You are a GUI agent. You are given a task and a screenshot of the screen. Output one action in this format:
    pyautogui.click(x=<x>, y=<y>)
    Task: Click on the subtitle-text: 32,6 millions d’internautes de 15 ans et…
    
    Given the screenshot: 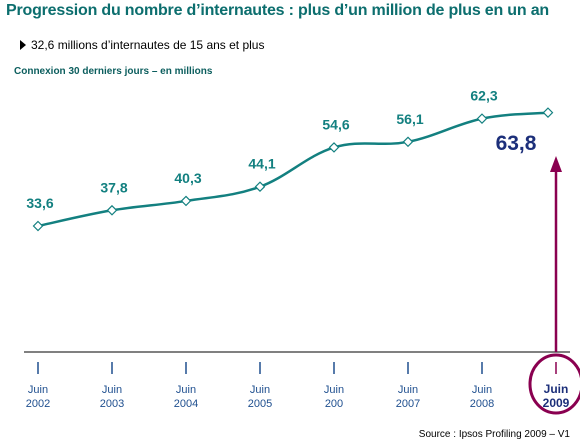 What is the action you would take?
    pyautogui.click(x=148, y=45)
    